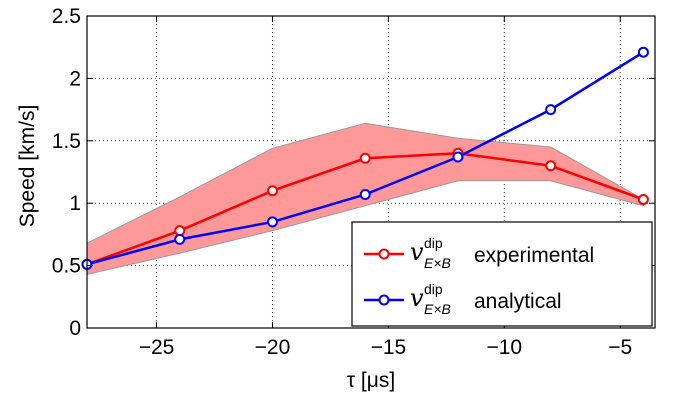 The image size is (673, 397). Describe the element at coordinates (66, 141) in the screenshot. I see `y-tick-label: 1.5` at that location.